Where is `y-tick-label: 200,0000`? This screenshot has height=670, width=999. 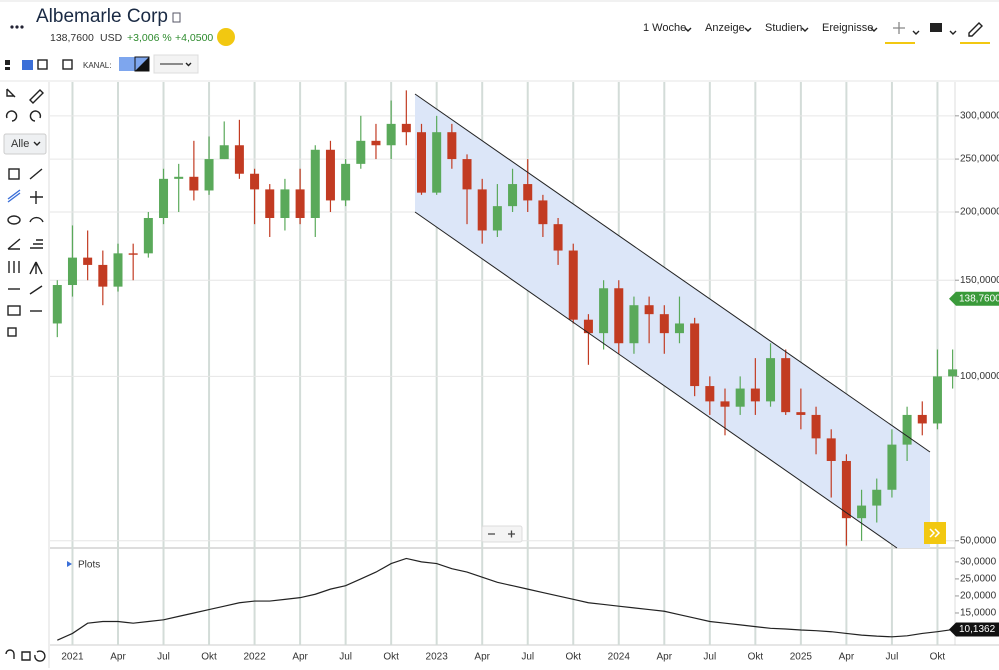 y-tick-label: 200,0000 is located at coordinates (979, 212).